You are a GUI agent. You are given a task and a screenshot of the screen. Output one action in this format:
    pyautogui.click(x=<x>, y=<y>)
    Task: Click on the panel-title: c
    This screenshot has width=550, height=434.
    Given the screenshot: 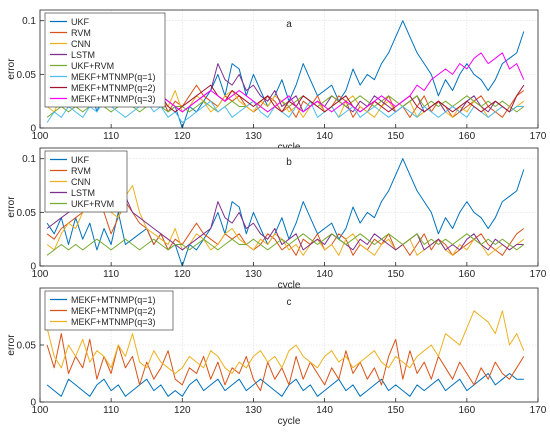 What is the action you would take?
    pyautogui.click(x=289, y=302)
    